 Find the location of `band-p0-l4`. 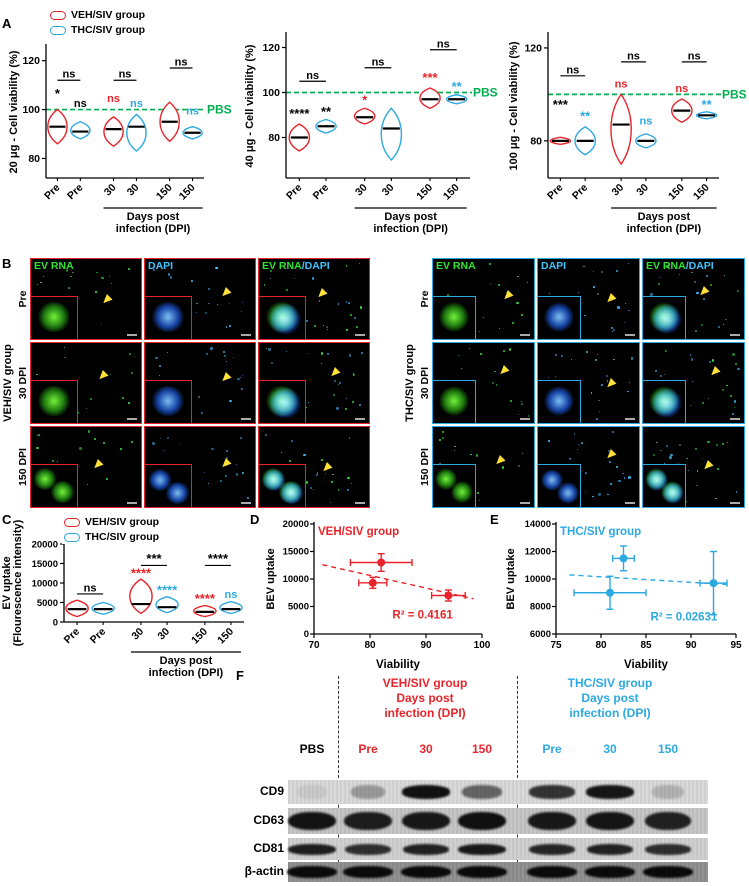

band-p0-l4 is located at coordinates (552, 792).